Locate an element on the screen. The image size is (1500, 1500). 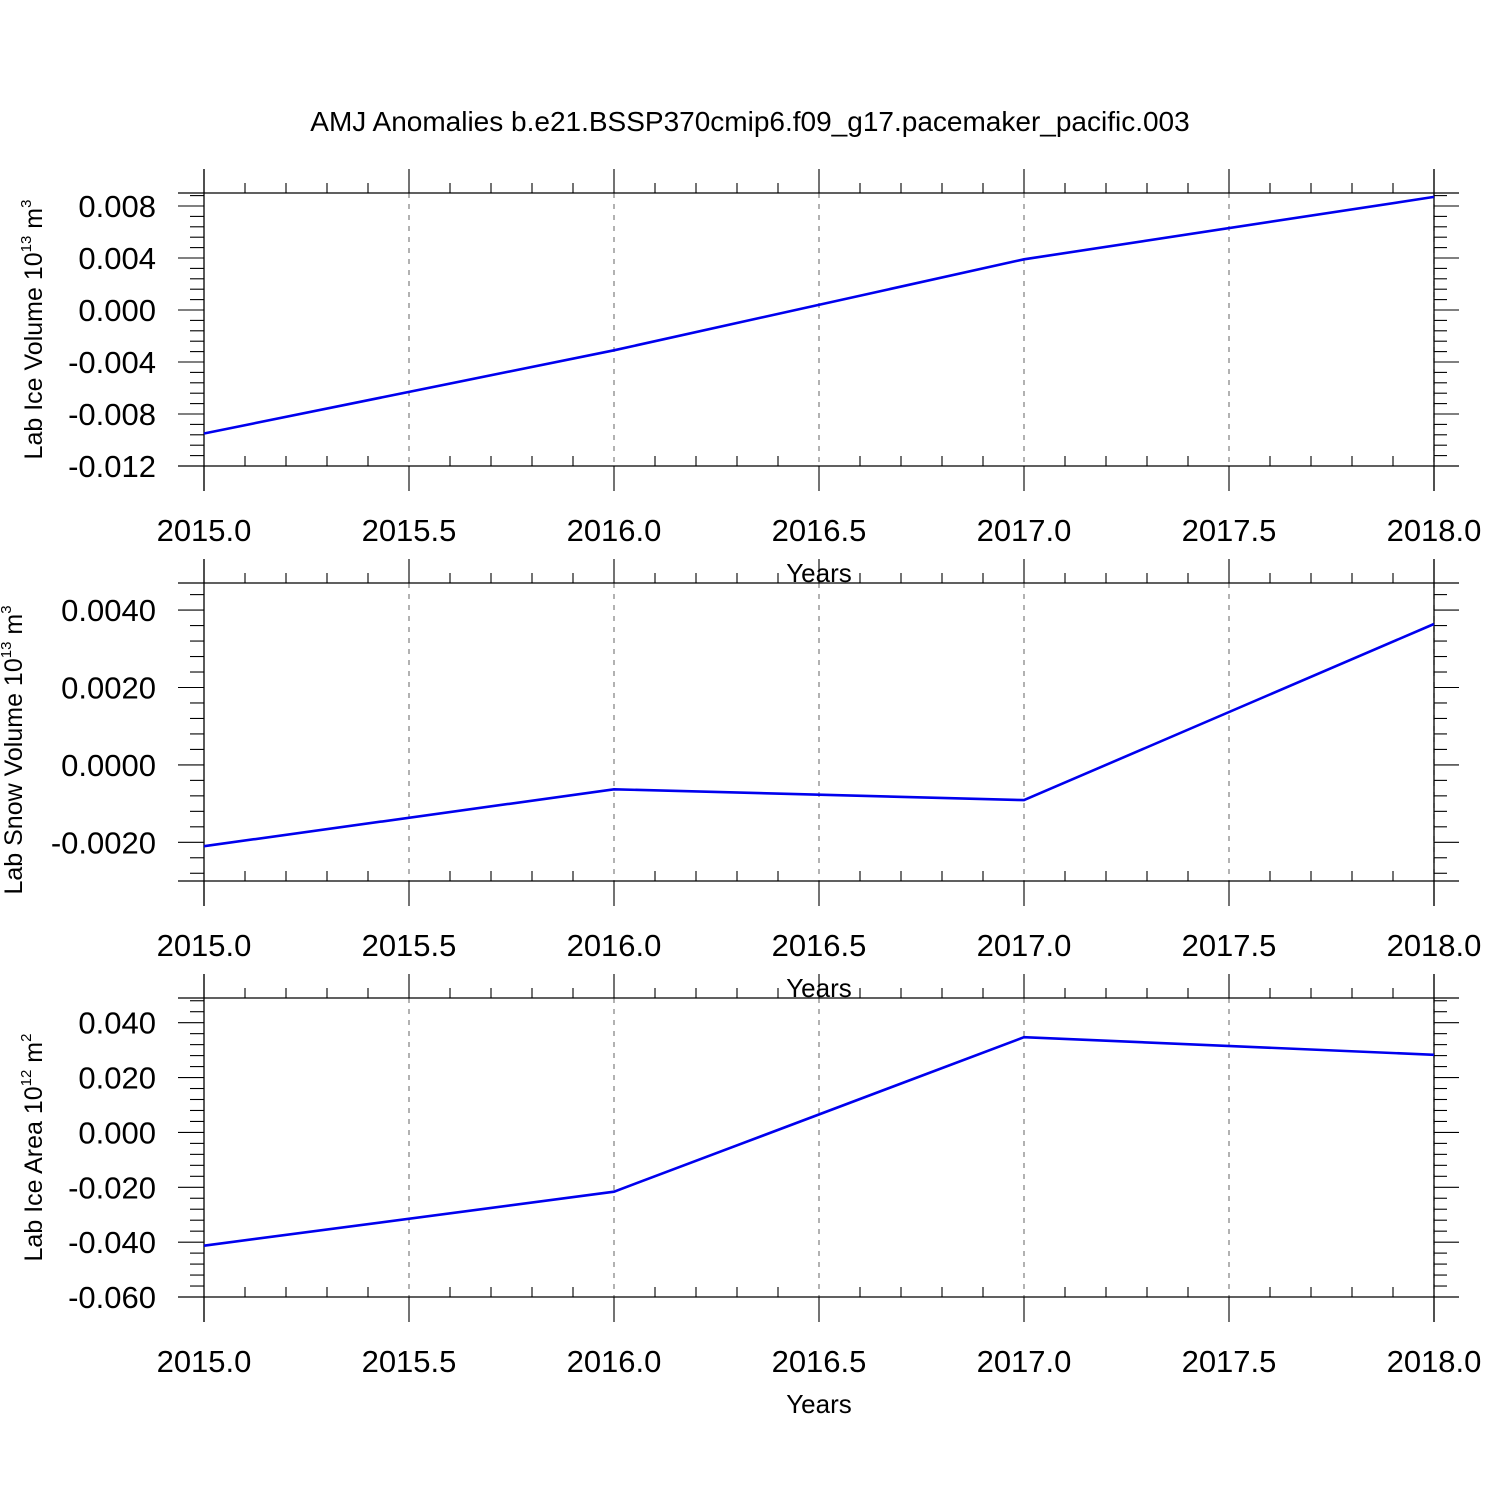
y-tick-label: 0.0020 is located at coordinates (108, 687).